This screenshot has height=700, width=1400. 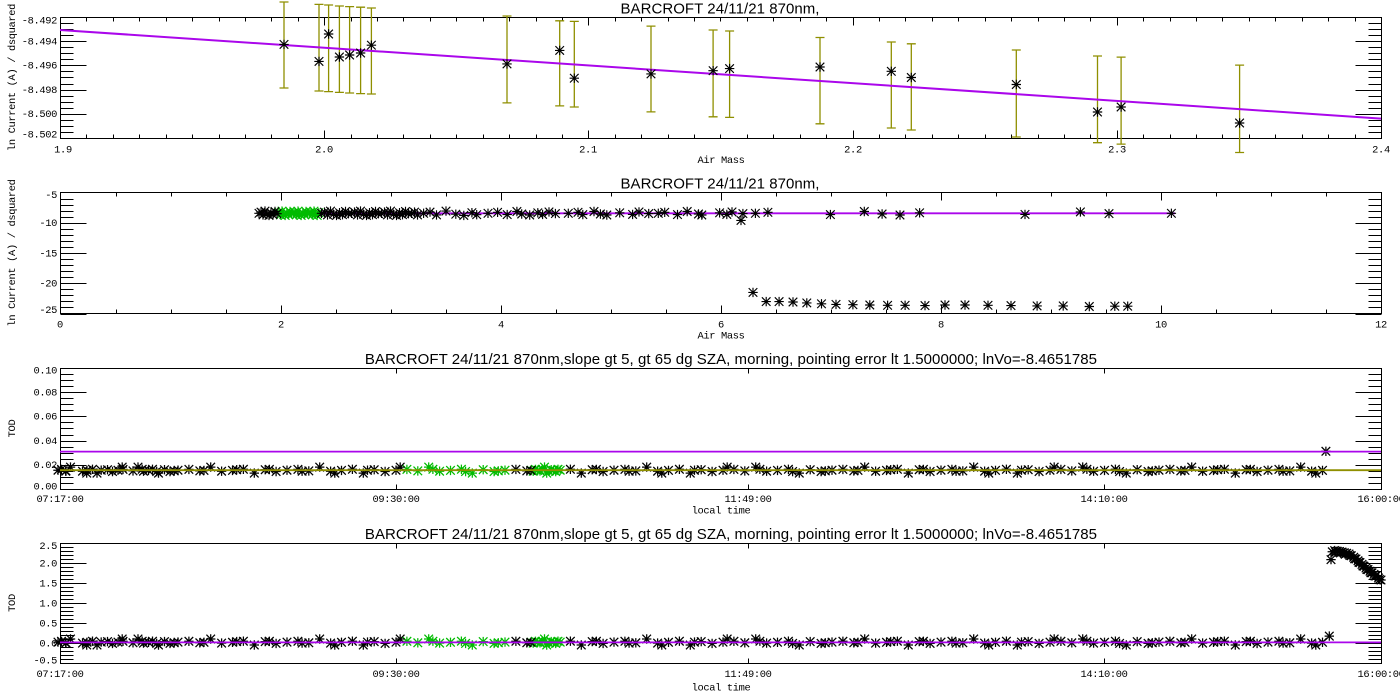 What do you see at coordinates (1381, 325) in the screenshot?
I see `svg-text: 12` at bounding box center [1381, 325].